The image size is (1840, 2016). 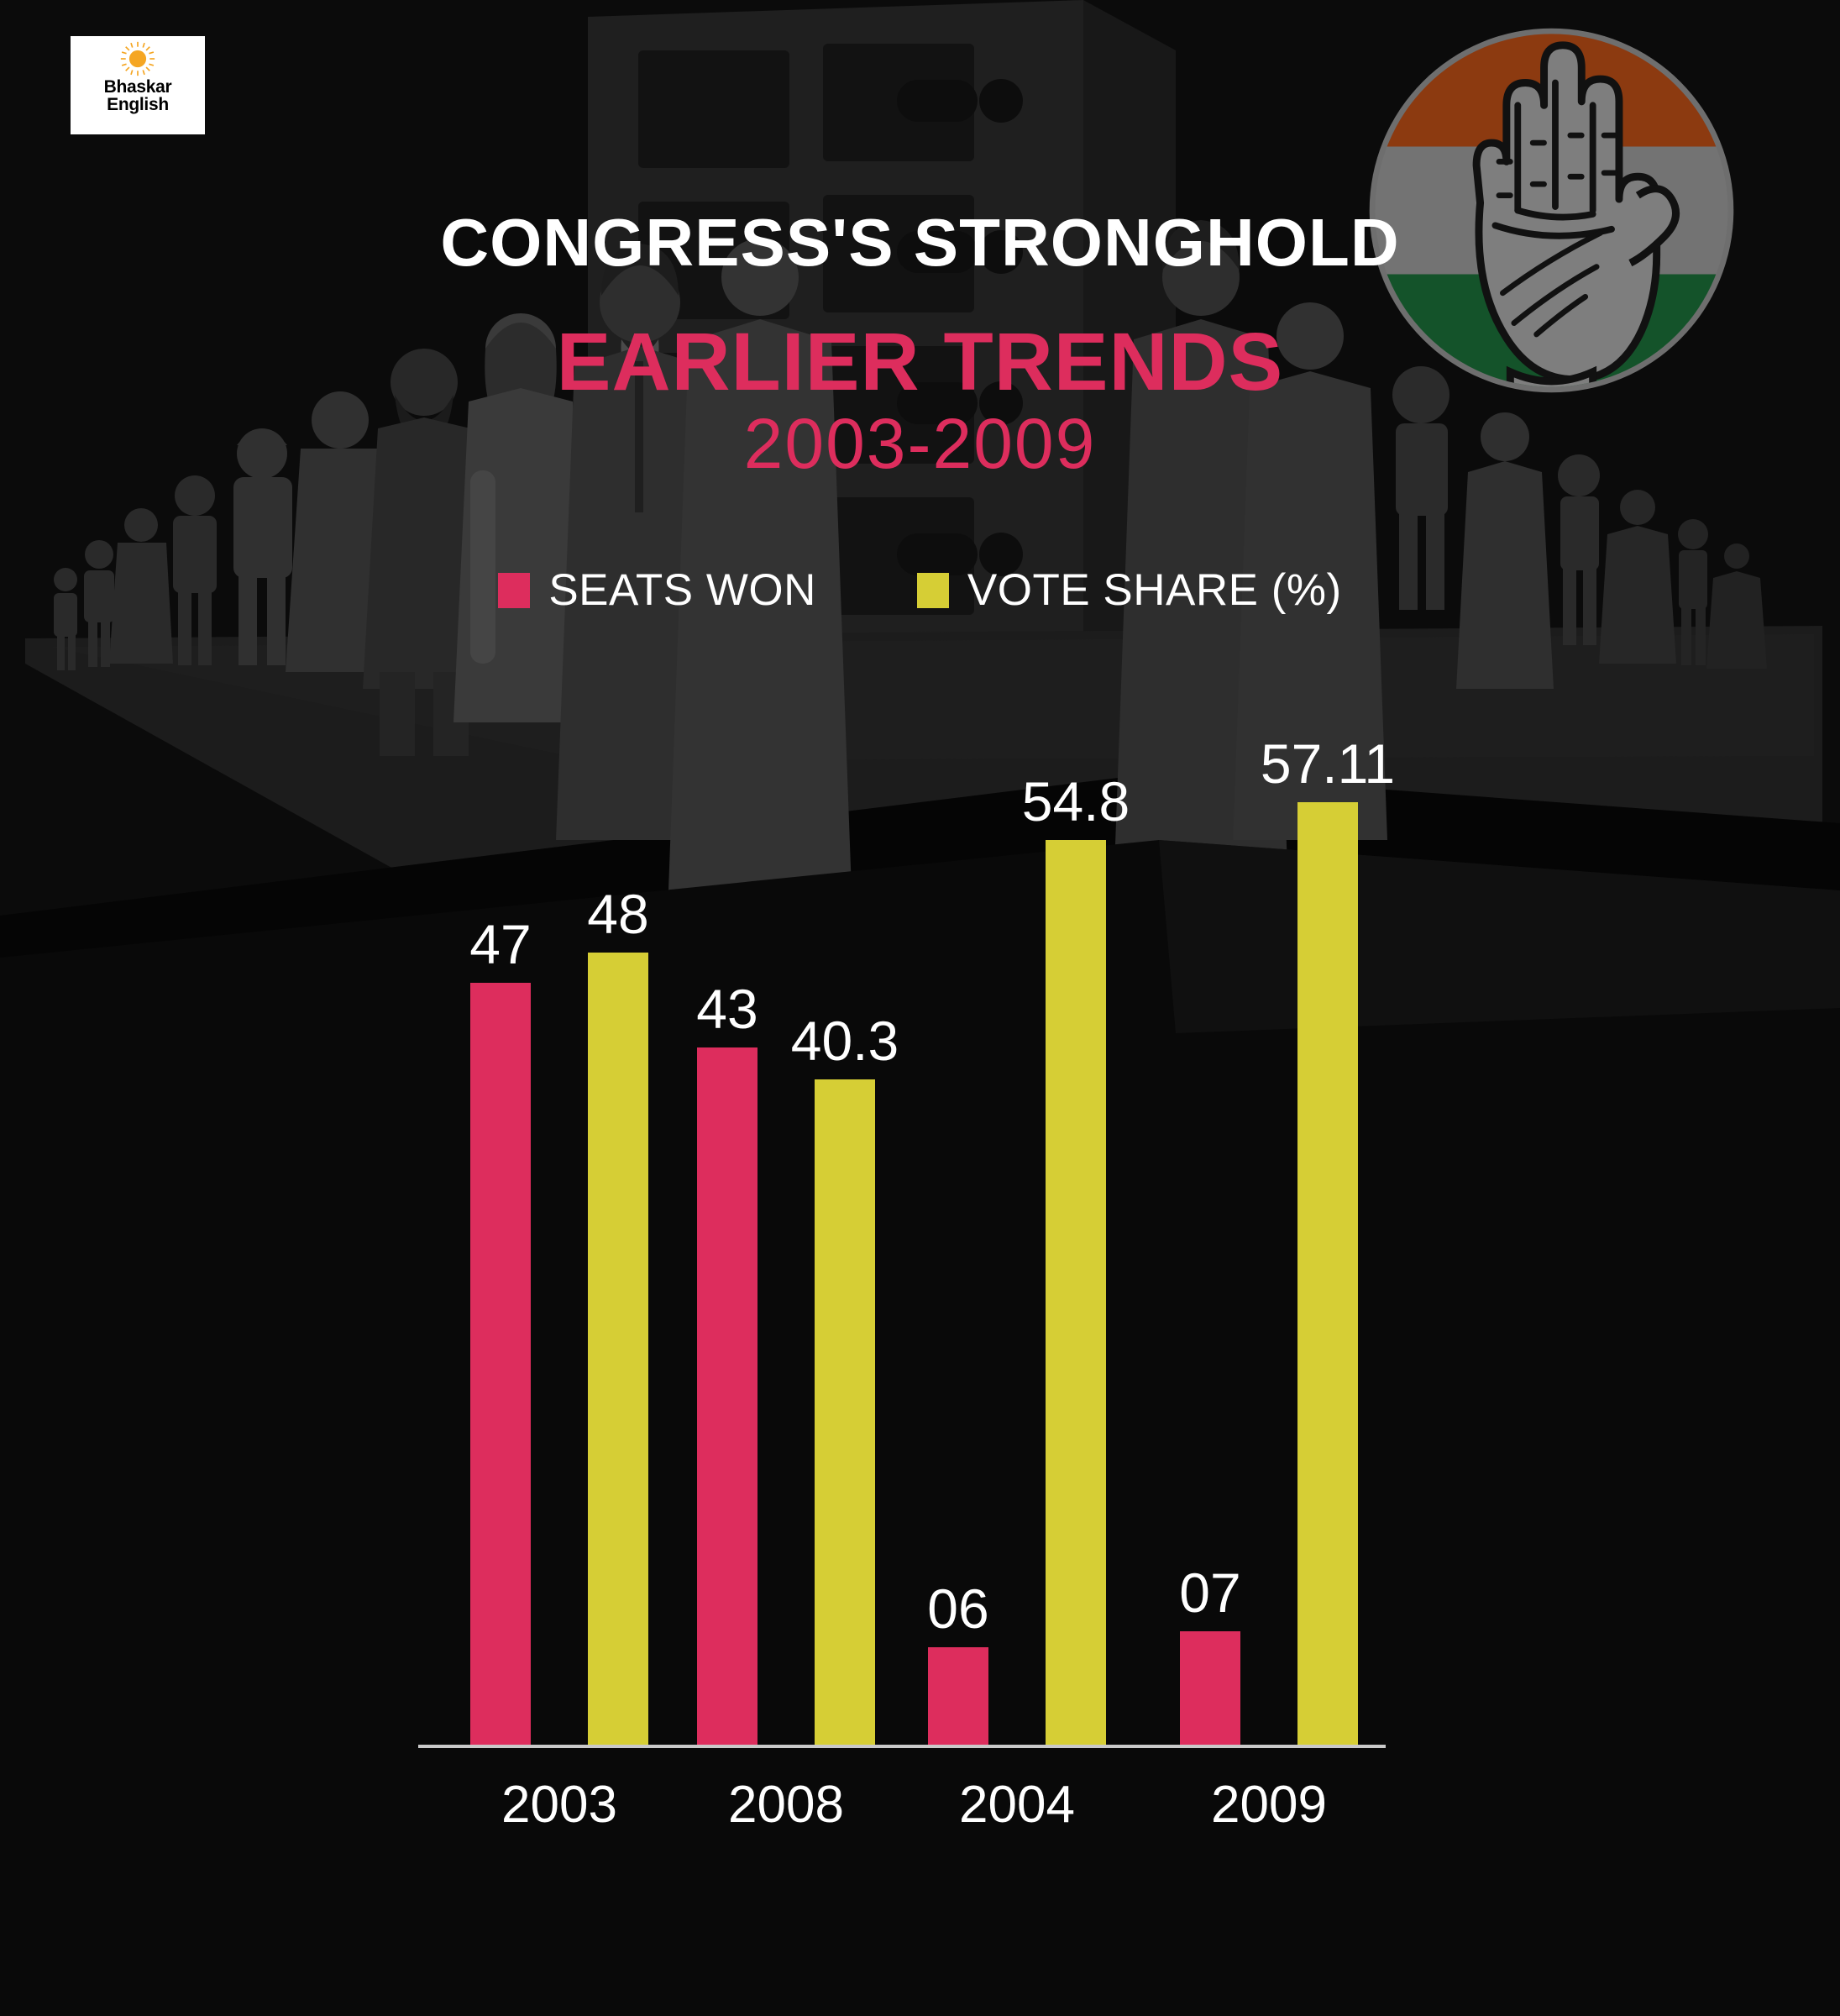 I want to click on bar-2004-vote-share, so click(x=1076, y=1292).